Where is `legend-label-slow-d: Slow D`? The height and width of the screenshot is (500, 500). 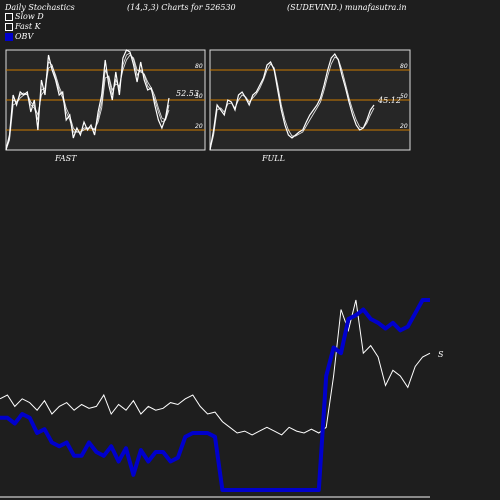 legend-label-slow-d: Slow D is located at coordinates (29, 16).